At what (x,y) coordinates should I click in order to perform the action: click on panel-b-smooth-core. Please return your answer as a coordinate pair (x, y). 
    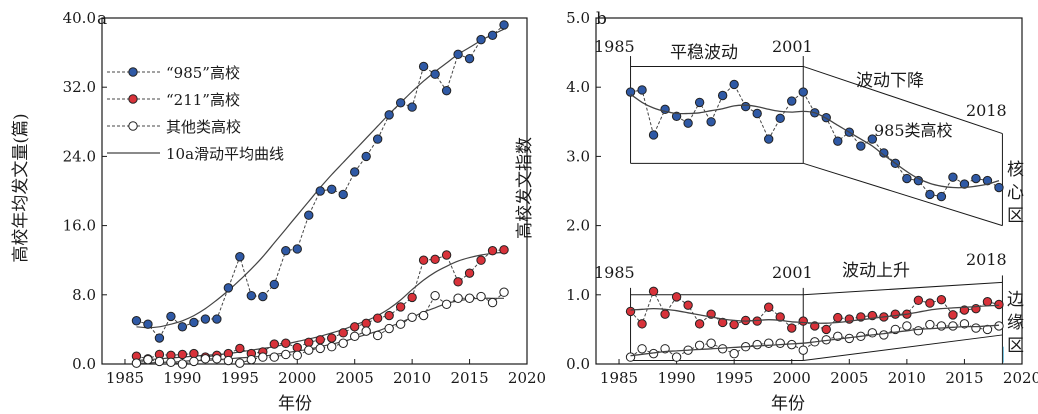
    Looking at the image, I should click on (815, 141).